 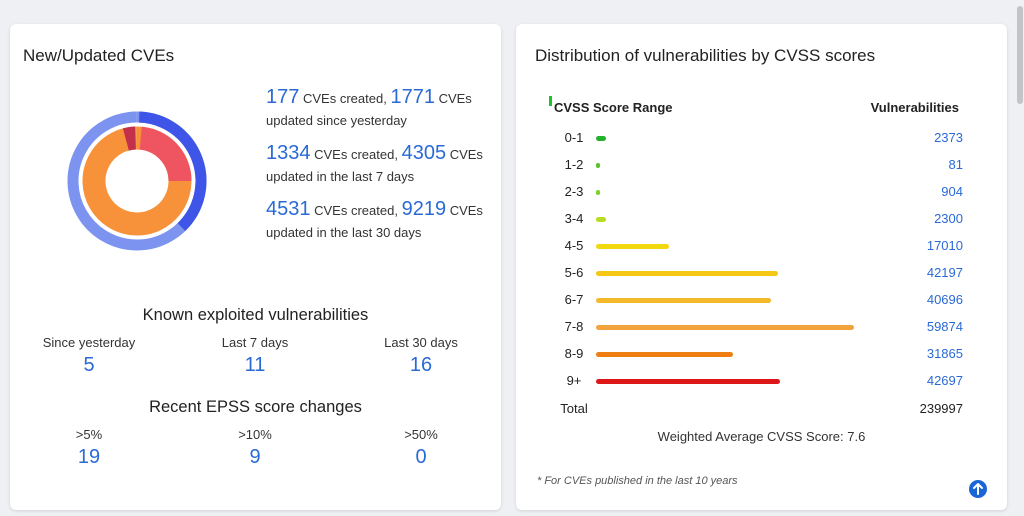 What do you see at coordinates (421, 342) in the screenshot?
I see `kv-label: Last 30 days` at bounding box center [421, 342].